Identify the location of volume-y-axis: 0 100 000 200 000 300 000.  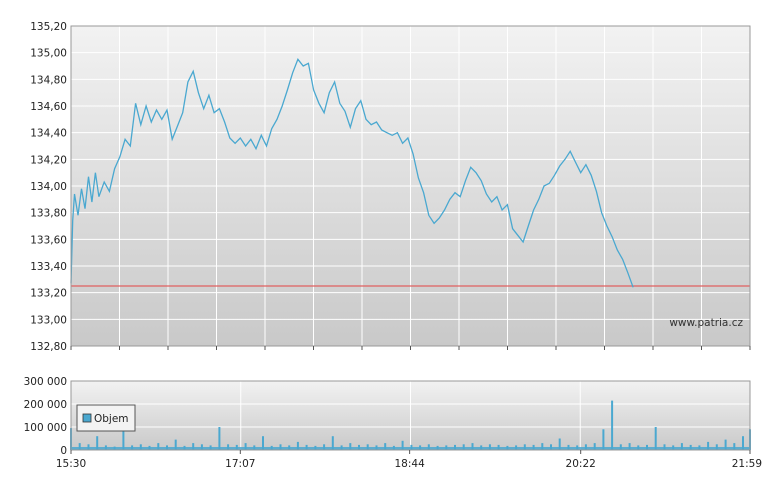
(45, 416).